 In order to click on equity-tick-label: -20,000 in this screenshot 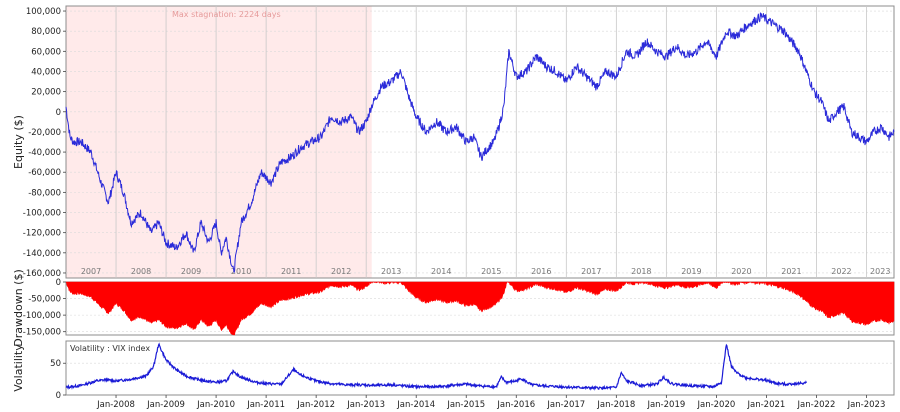, I will do `click(44, 133)`.